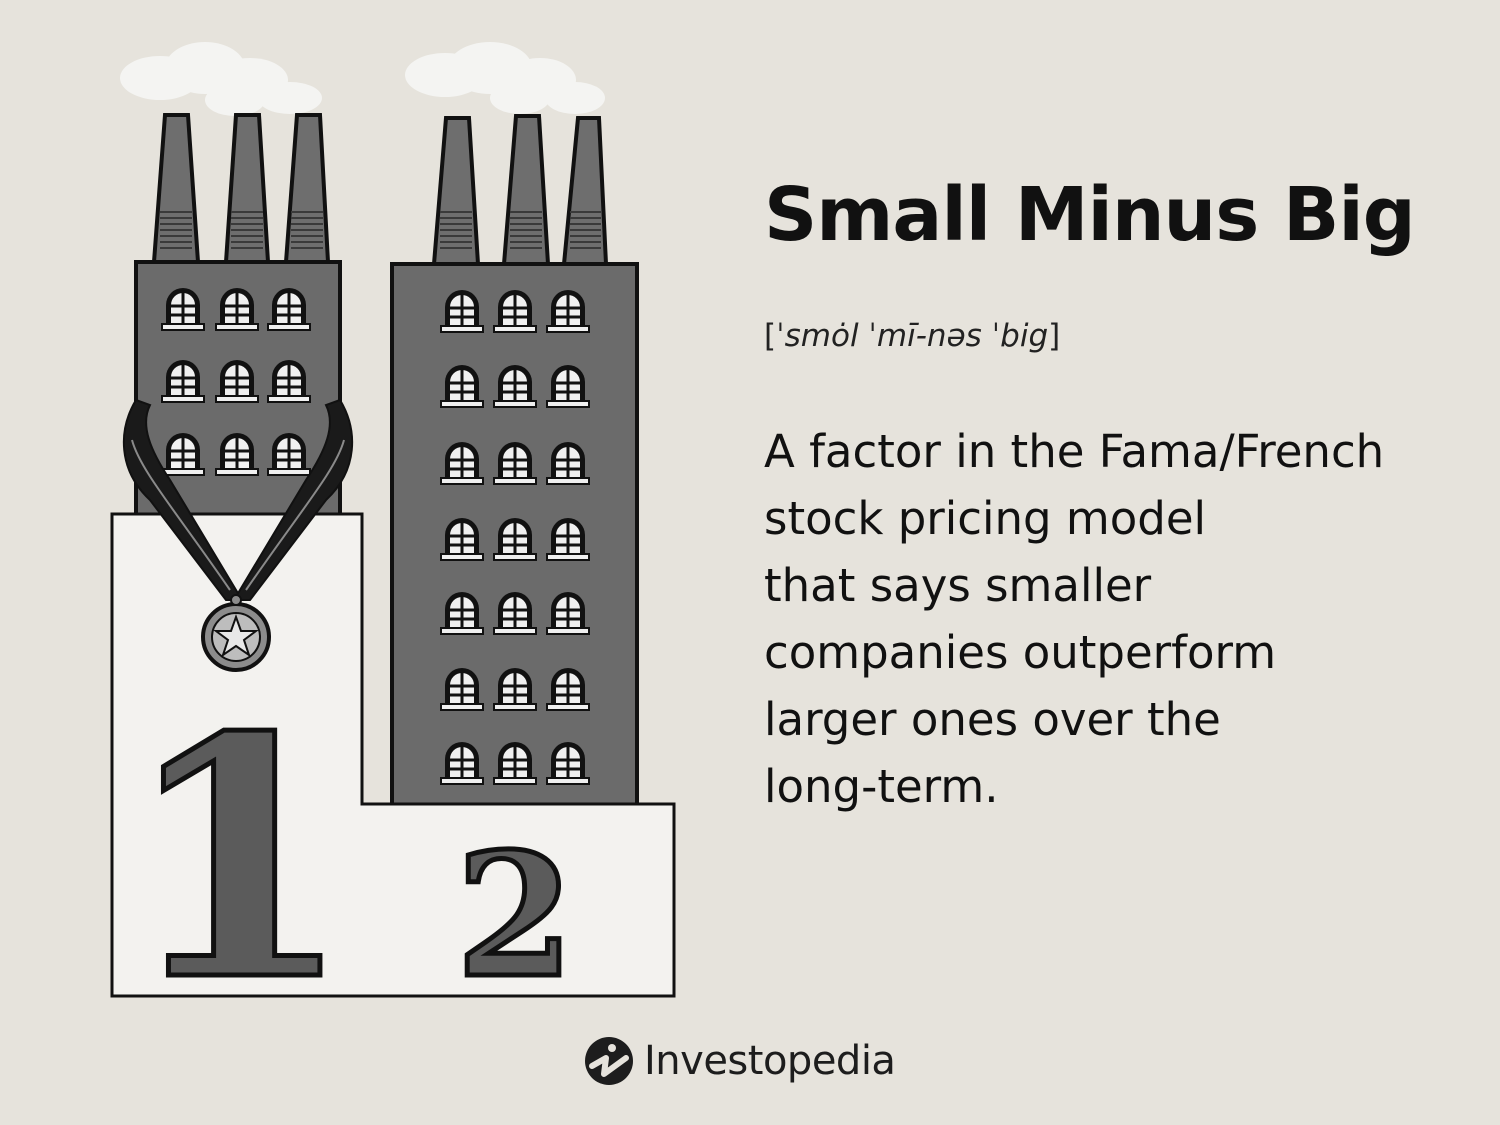  I want to click on smoke-clouds-right, so click(505, 78).